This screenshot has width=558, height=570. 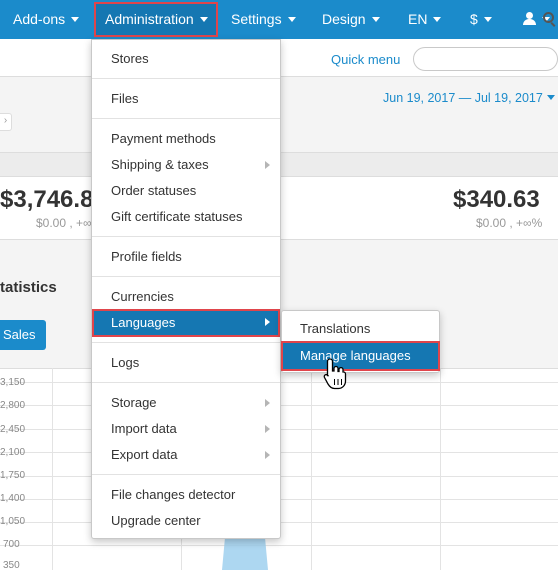 I want to click on menu-item-label: Stores, so click(x=130, y=58).